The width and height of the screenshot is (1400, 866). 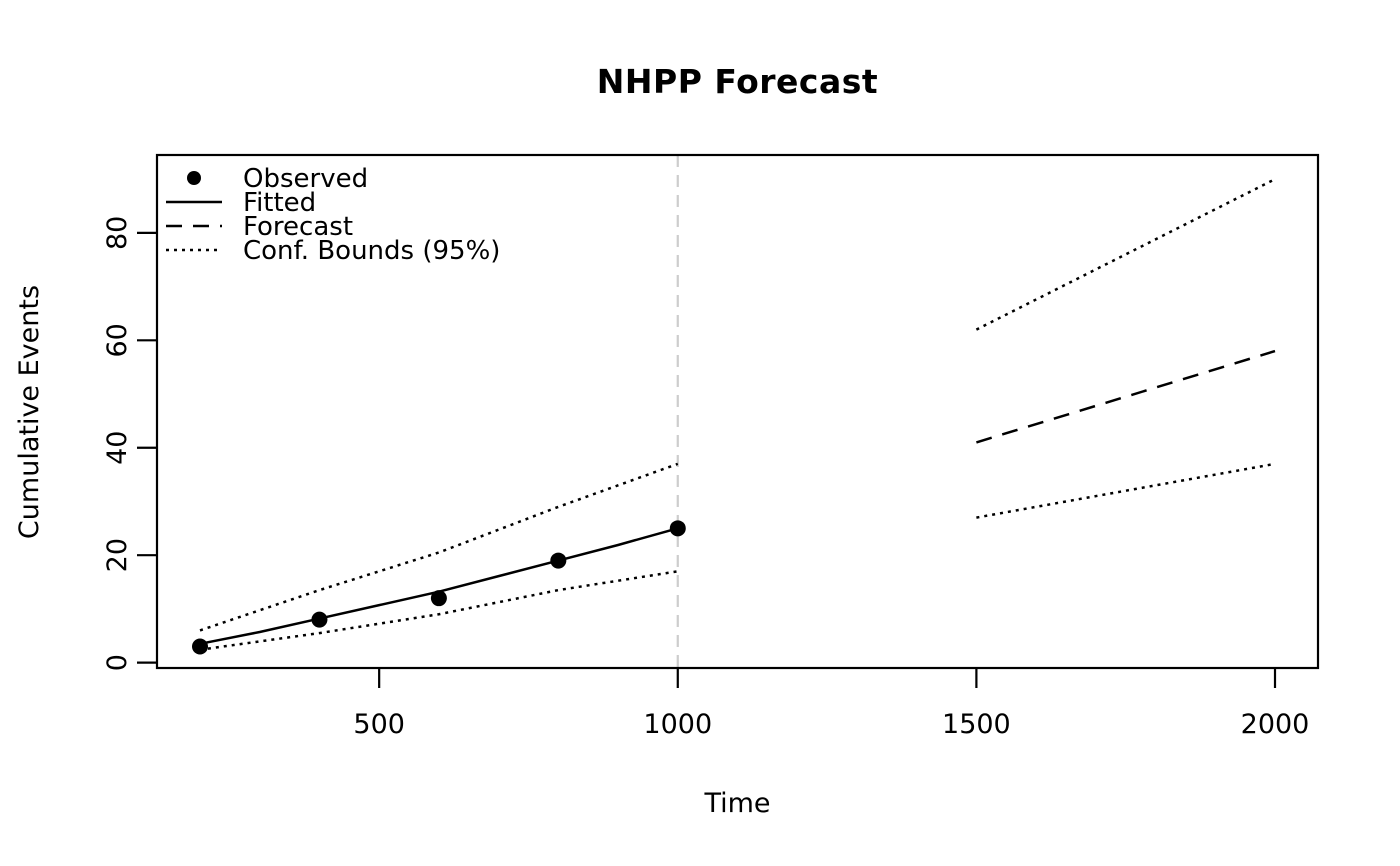 What do you see at coordinates (117, 662) in the screenshot?
I see `y-tick-label: 0` at bounding box center [117, 662].